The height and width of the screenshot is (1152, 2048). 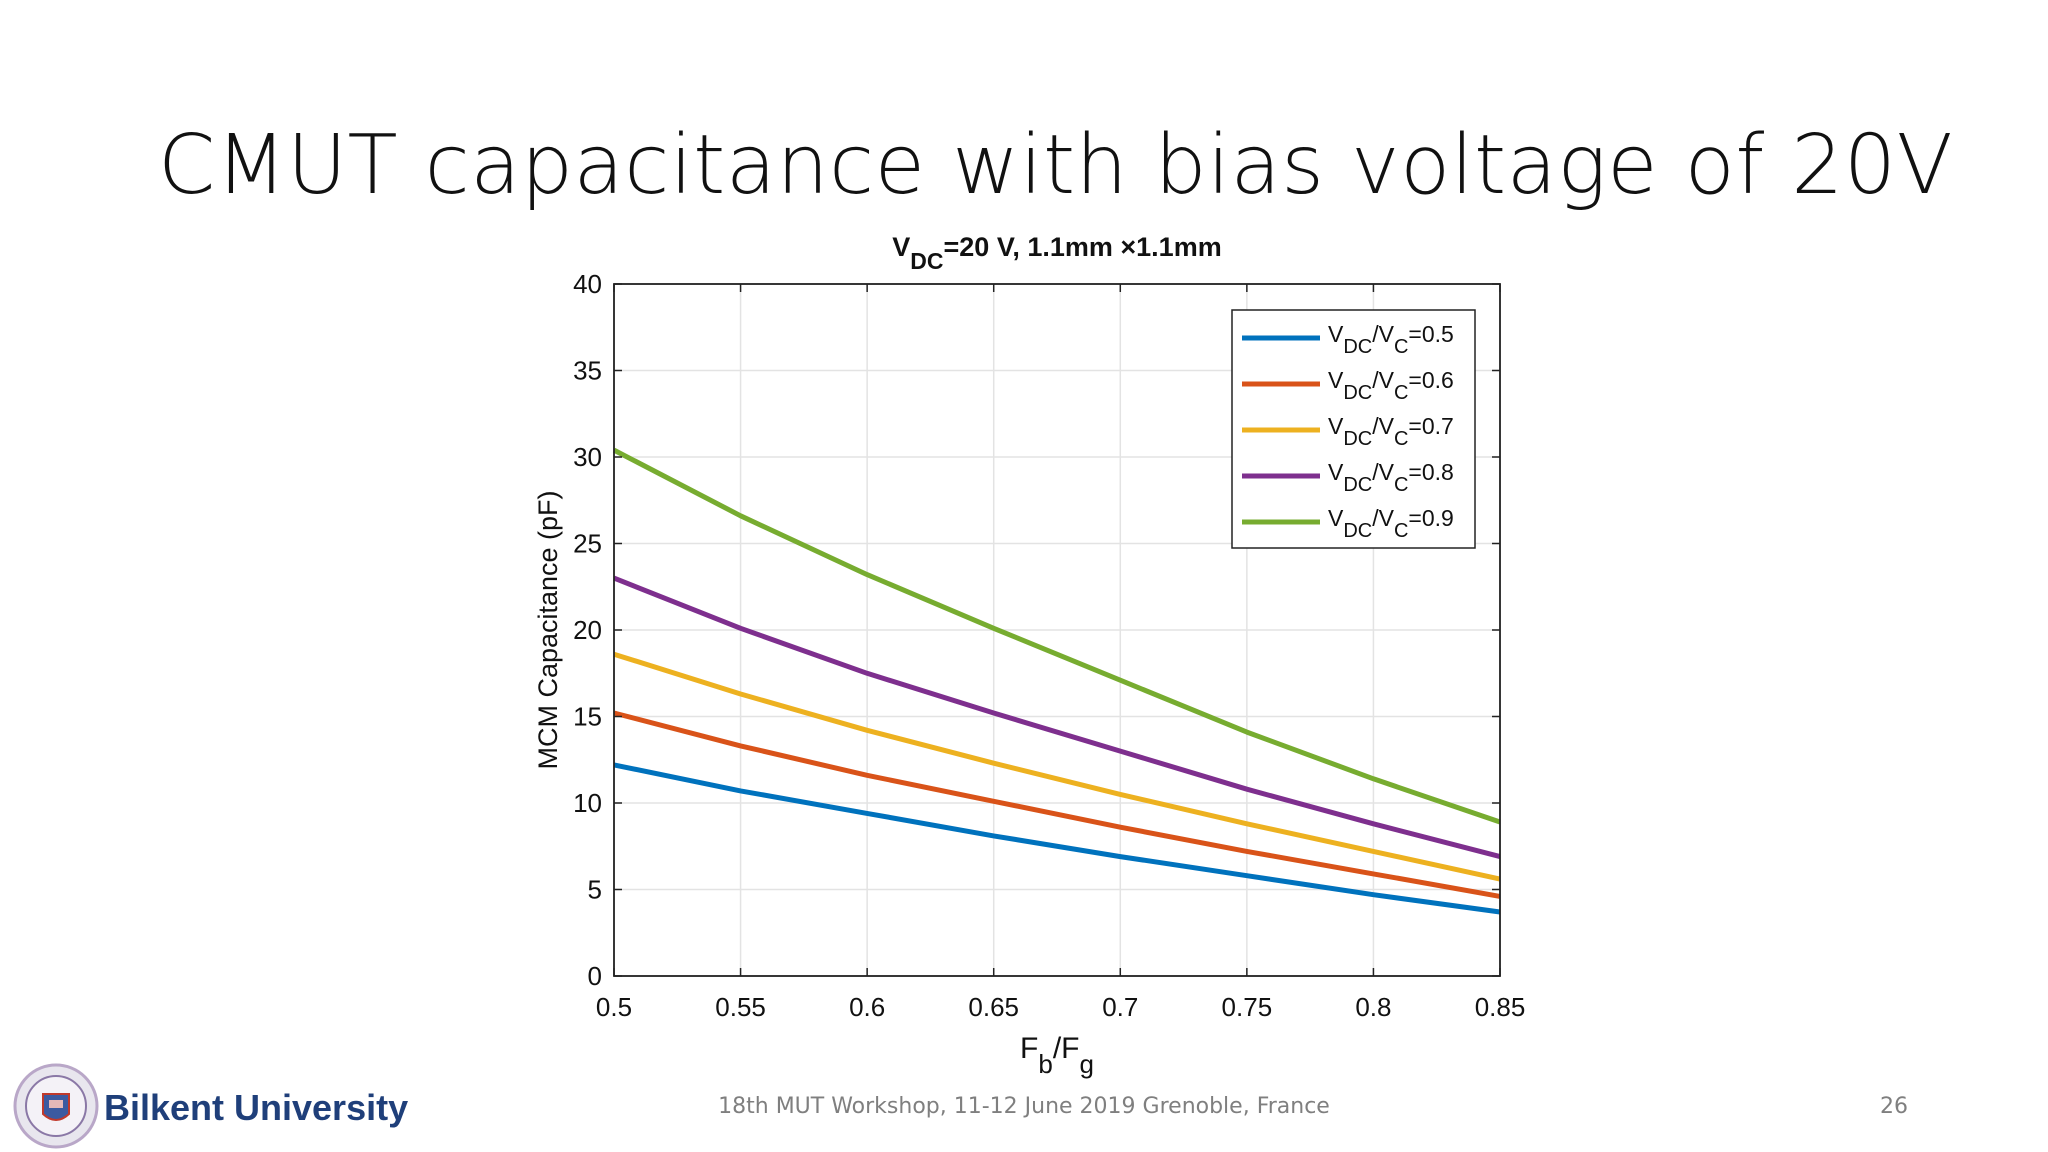 I want to click on legend-label-1: VDC/VC=0.5, so click(x=1391, y=339).